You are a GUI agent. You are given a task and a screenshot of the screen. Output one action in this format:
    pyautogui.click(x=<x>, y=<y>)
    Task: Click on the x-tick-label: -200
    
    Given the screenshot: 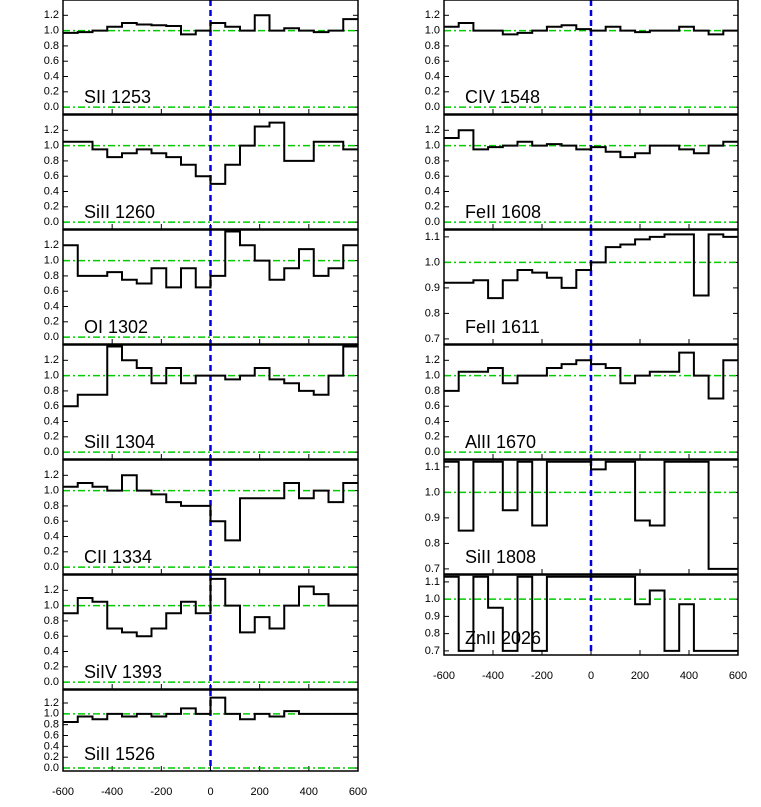 What is the action you would take?
    pyautogui.click(x=542, y=676)
    